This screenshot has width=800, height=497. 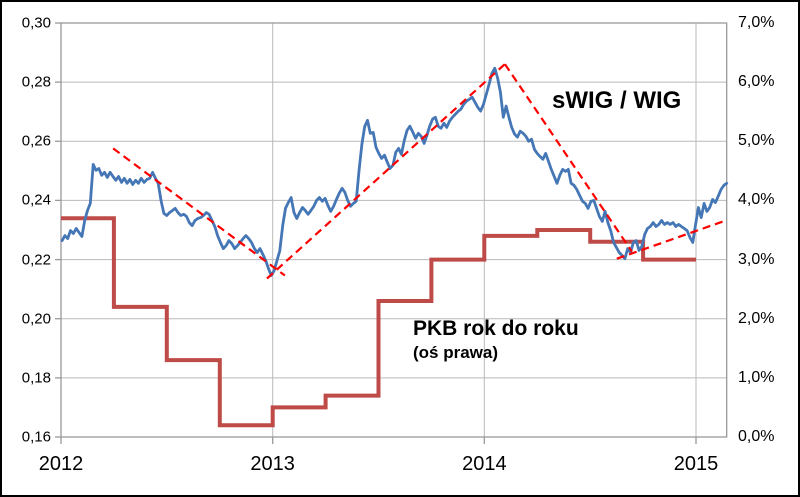 I want to click on left-axis-tick: 0,30, so click(x=36, y=23).